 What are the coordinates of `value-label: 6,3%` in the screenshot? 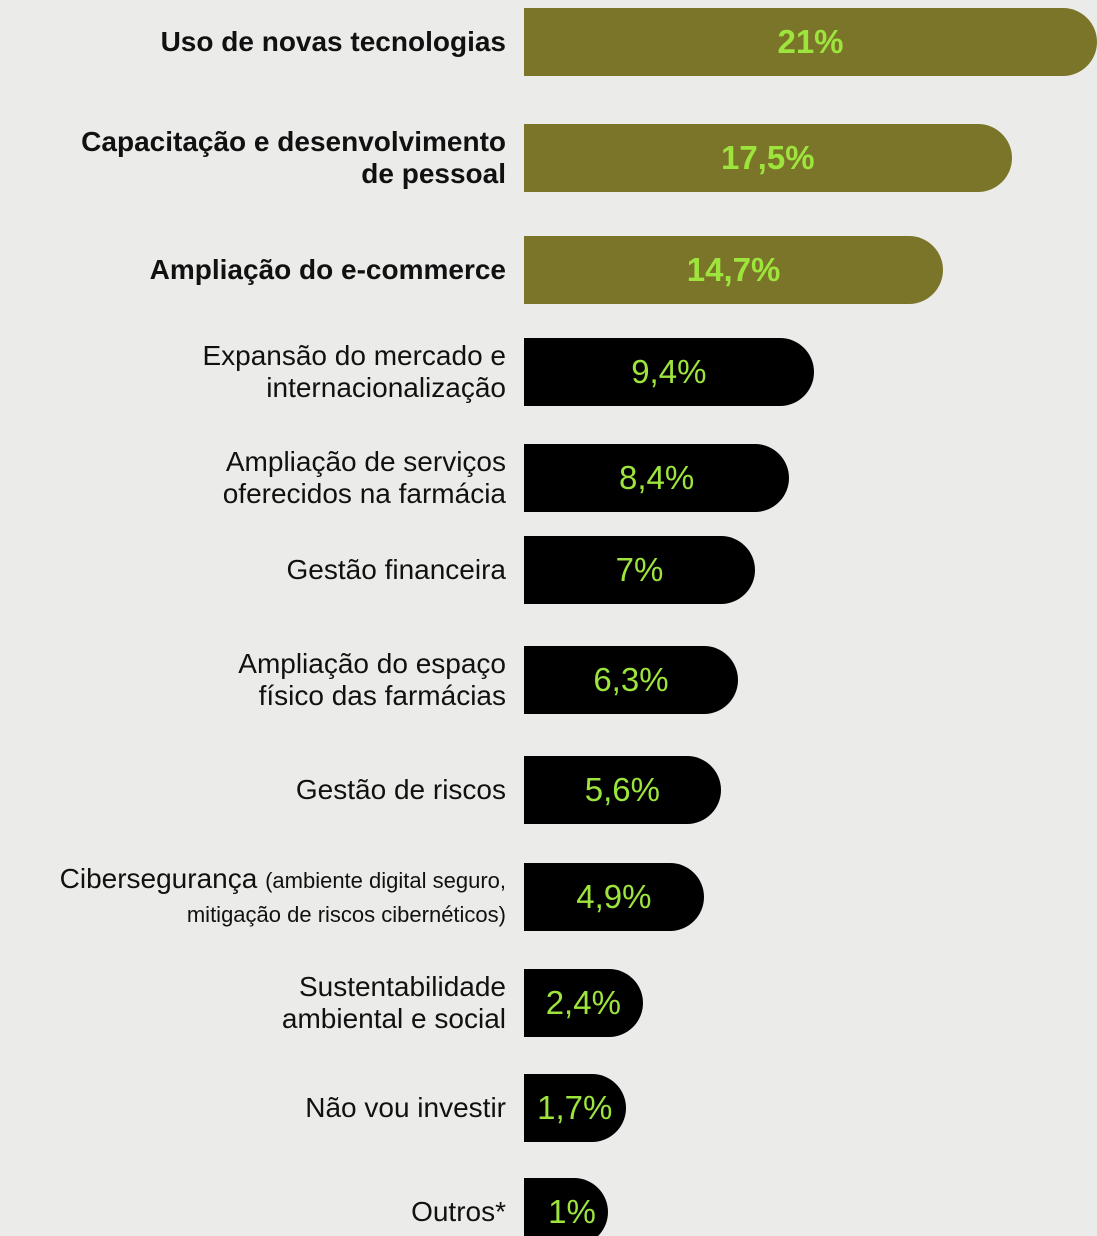 It's located at (631, 679).